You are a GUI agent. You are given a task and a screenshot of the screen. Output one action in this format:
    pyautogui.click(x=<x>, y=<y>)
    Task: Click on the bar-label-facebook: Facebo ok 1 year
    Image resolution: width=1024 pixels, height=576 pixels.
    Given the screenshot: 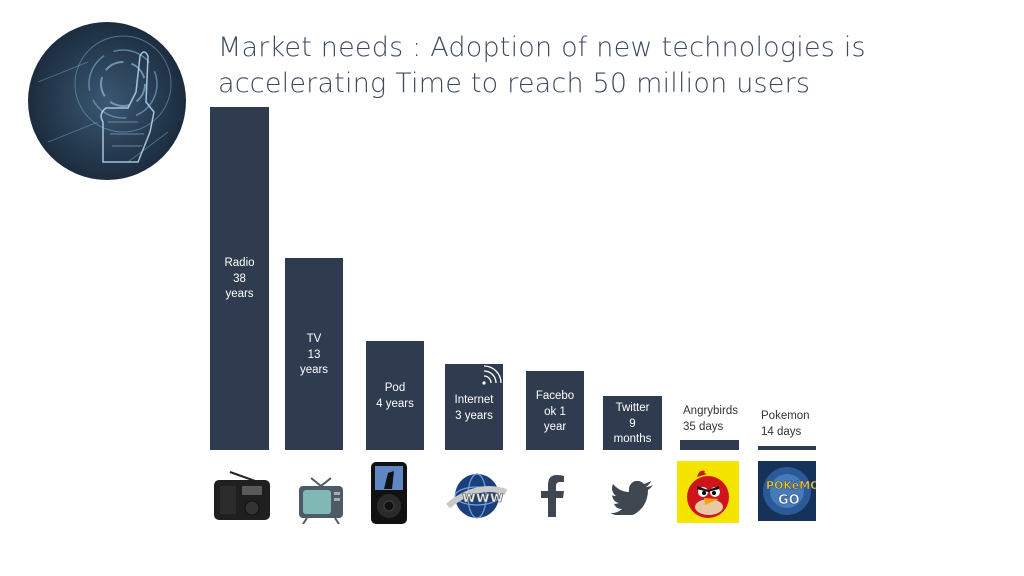 What is the action you would take?
    pyautogui.click(x=555, y=411)
    